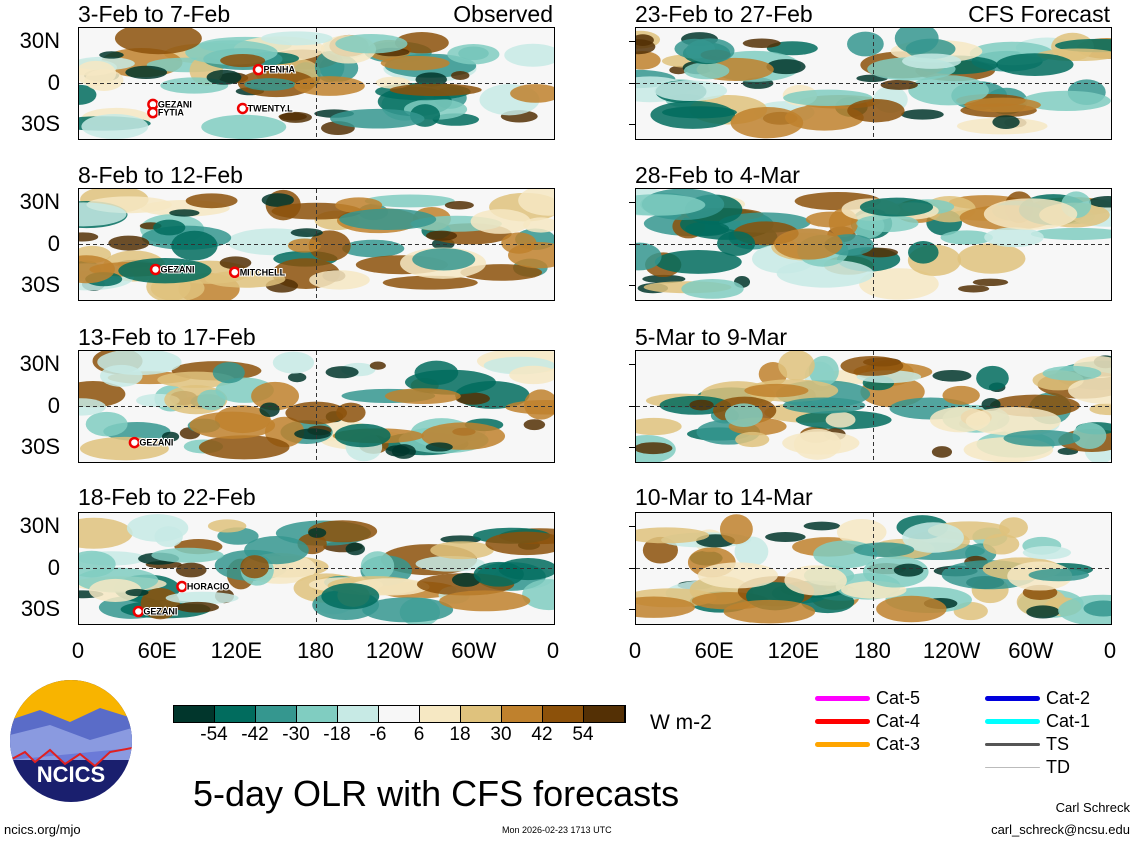 The height and width of the screenshot is (844, 1135). Describe the element at coordinates (171, 113) in the screenshot. I see `storm-label: FYTIA` at that location.